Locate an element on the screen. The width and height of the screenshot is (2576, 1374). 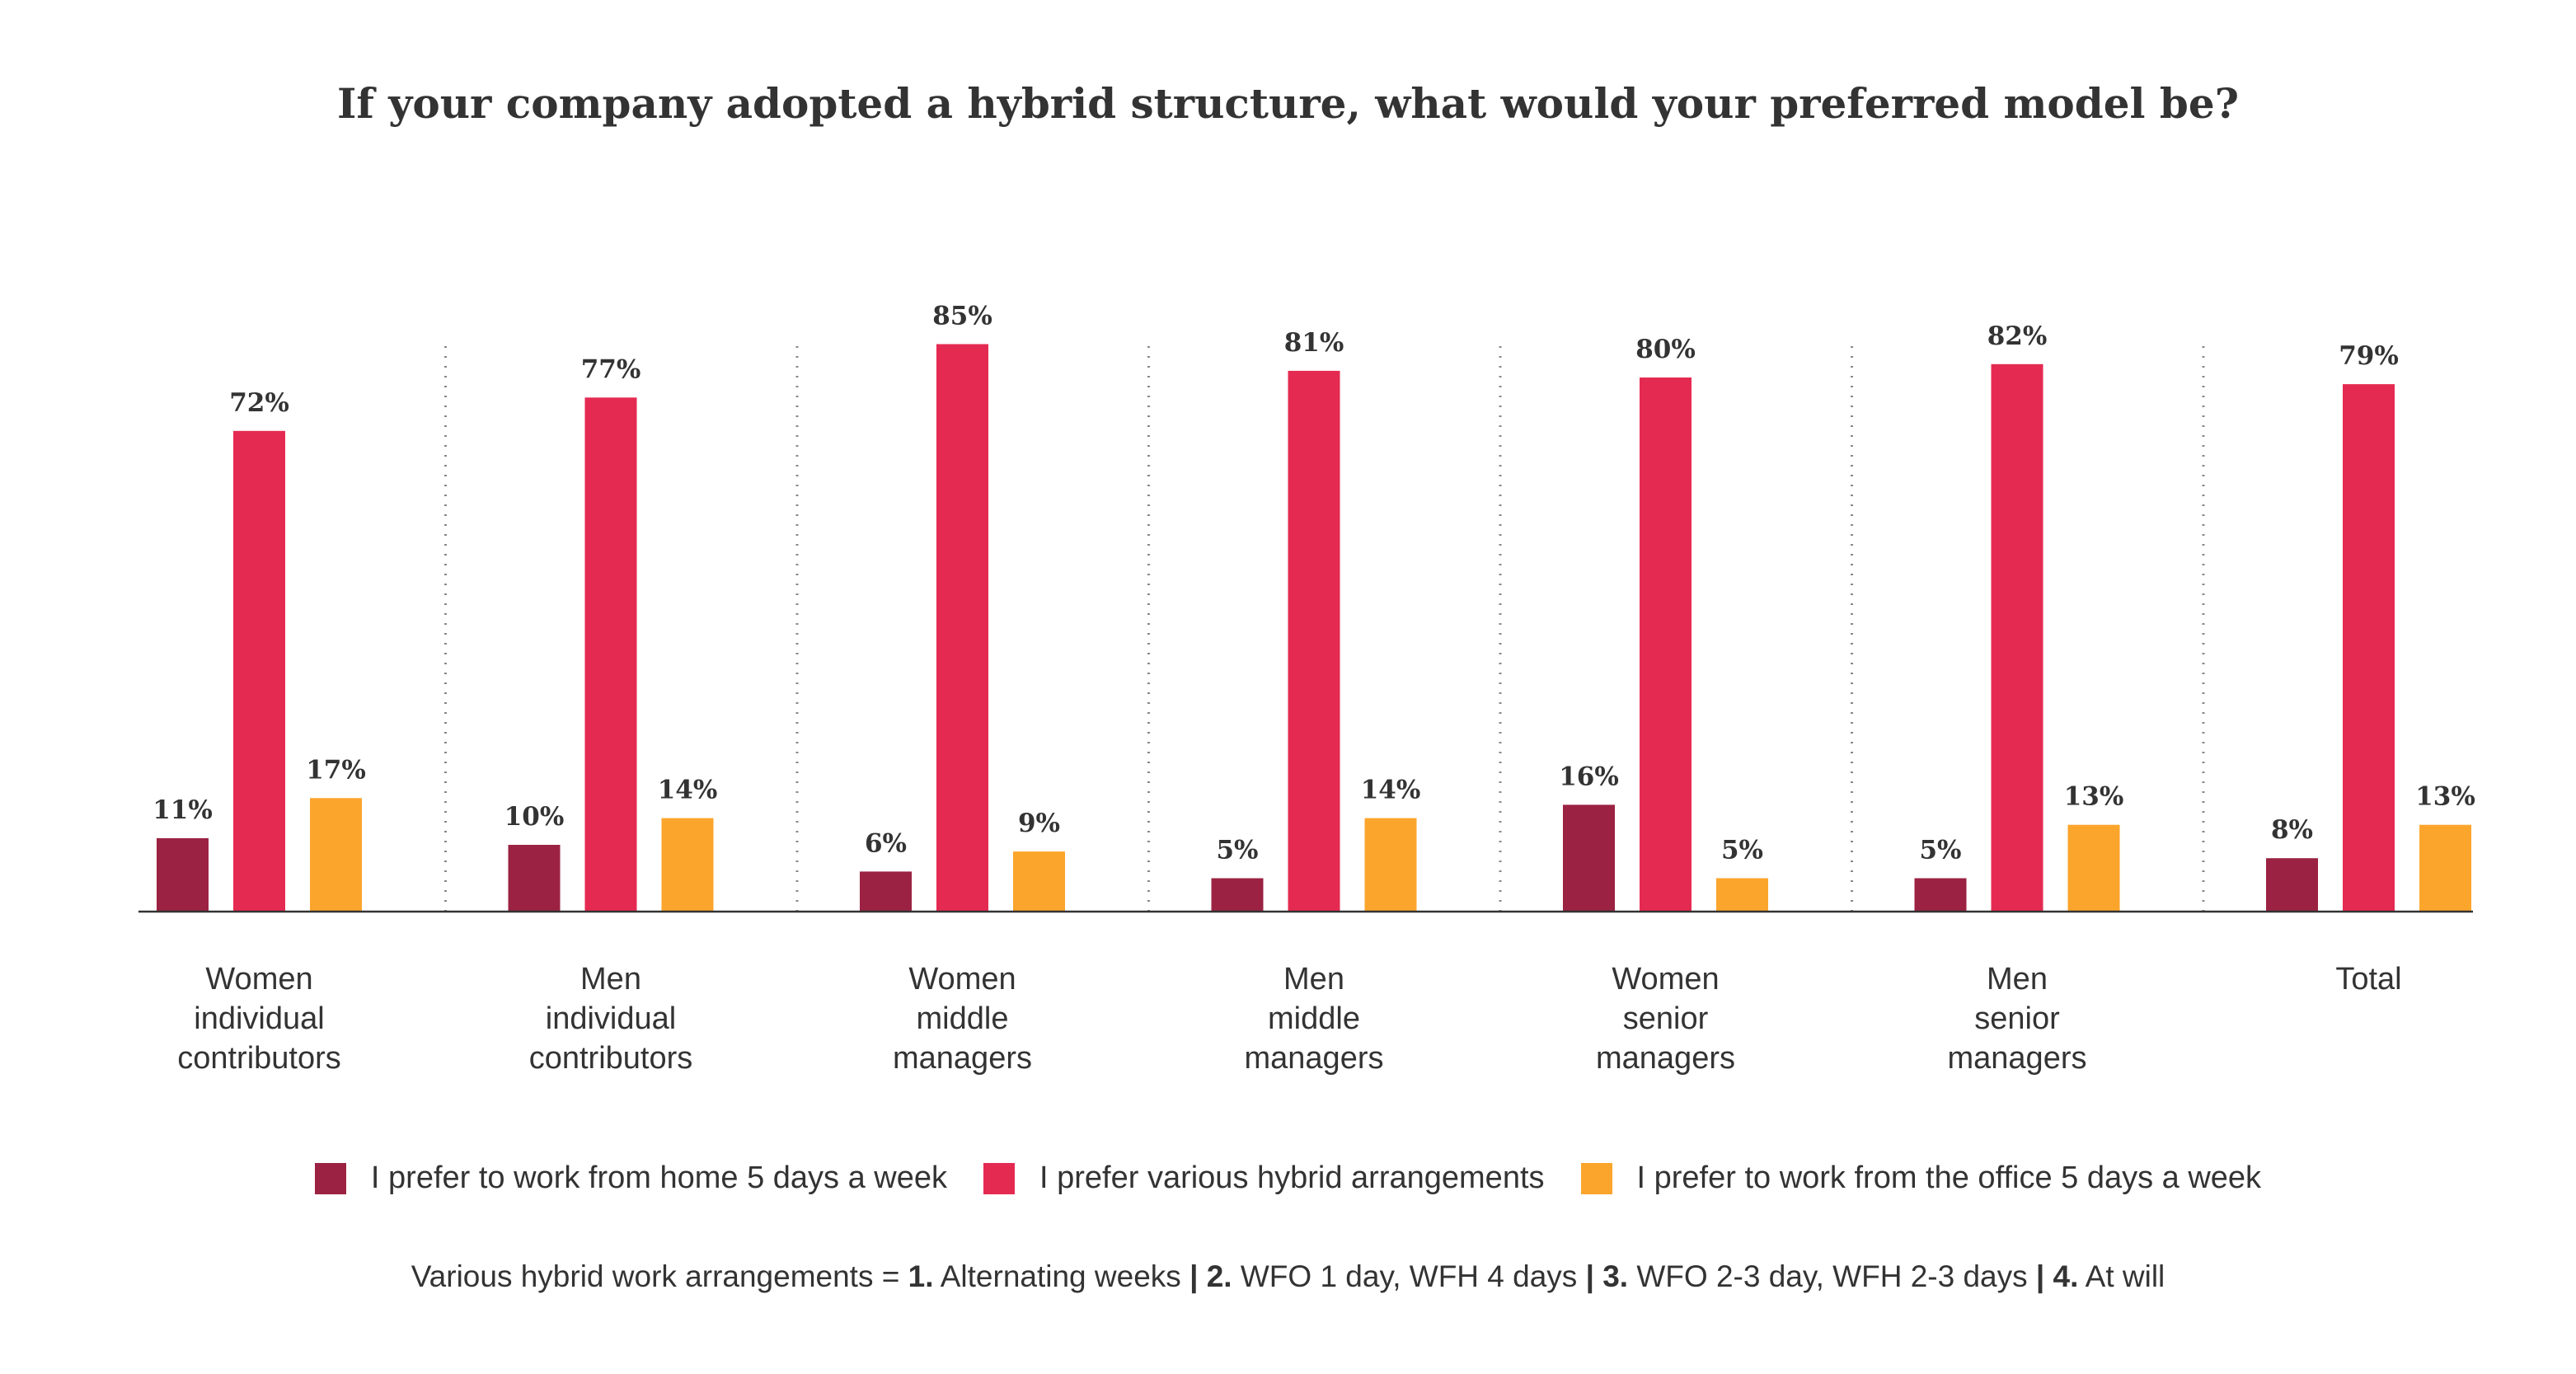
value-label: 80% is located at coordinates (1665, 349).